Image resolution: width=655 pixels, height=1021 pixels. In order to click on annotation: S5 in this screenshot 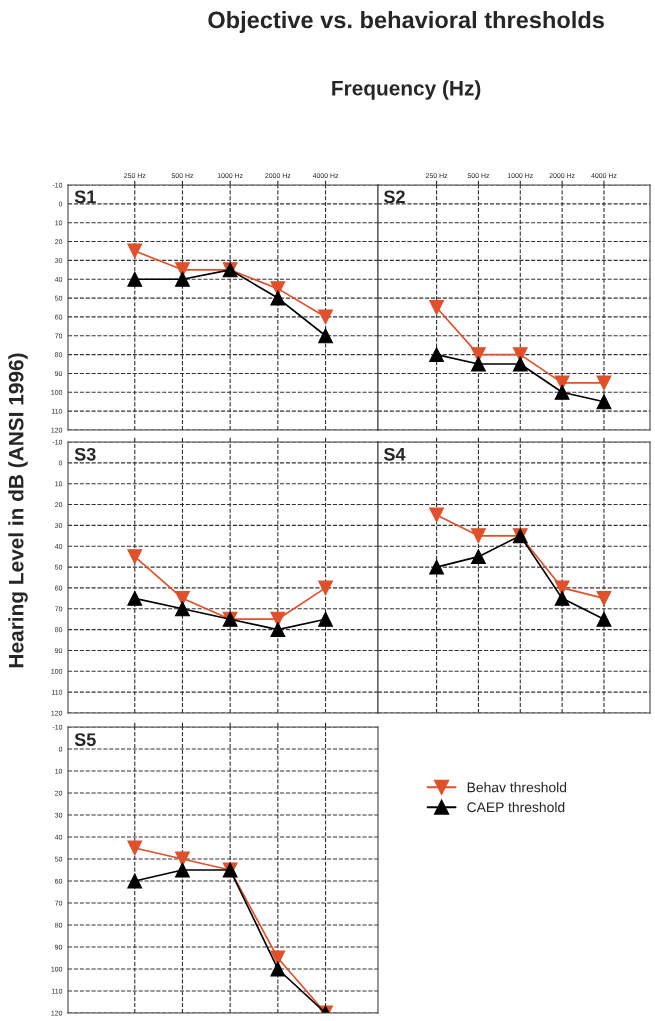, I will do `click(85, 739)`.